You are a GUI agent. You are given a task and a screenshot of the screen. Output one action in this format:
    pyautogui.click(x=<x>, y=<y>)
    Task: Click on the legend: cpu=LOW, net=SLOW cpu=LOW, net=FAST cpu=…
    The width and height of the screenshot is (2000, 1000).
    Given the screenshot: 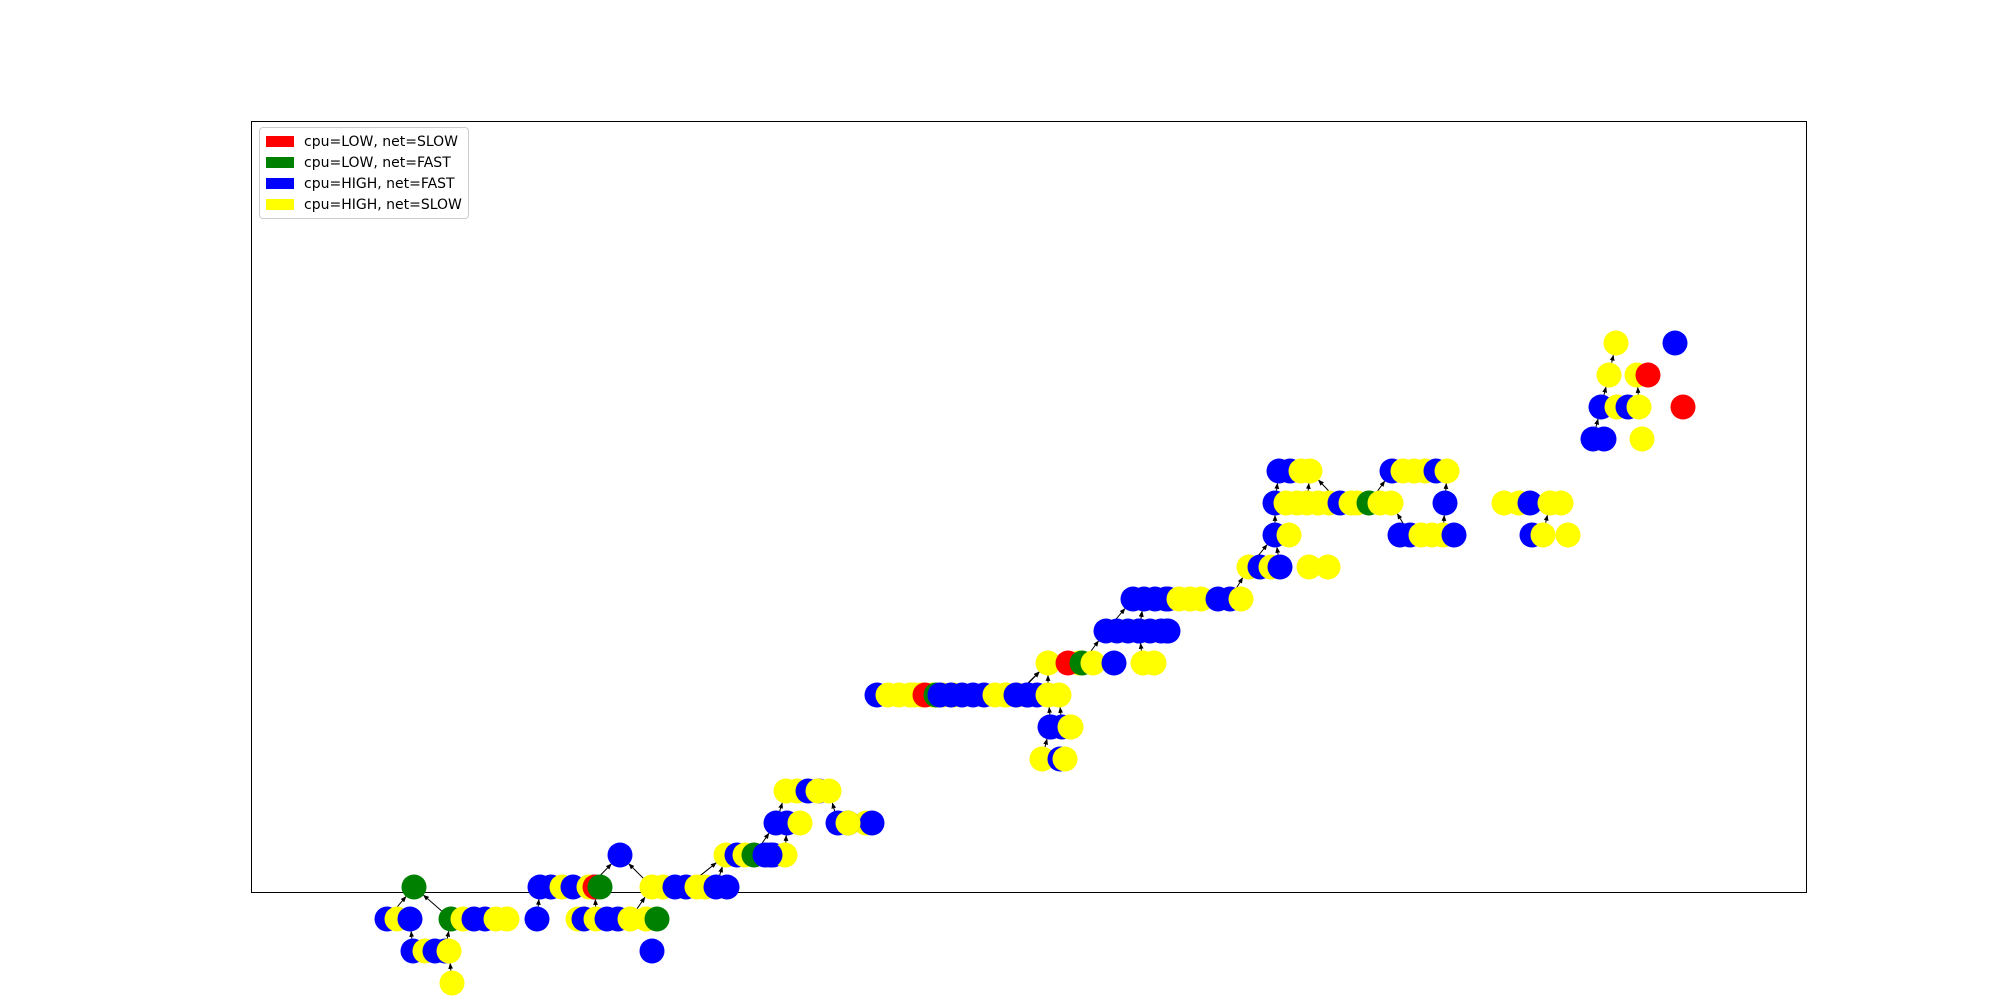 What is the action you would take?
    pyautogui.click(x=364, y=173)
    